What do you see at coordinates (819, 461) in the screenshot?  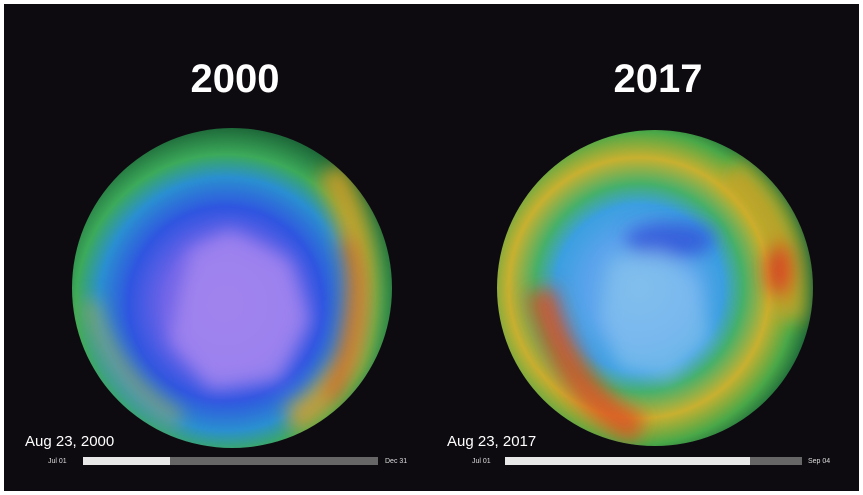 I see `timeline-end: Sep 04` at bounding box center [819, 461].